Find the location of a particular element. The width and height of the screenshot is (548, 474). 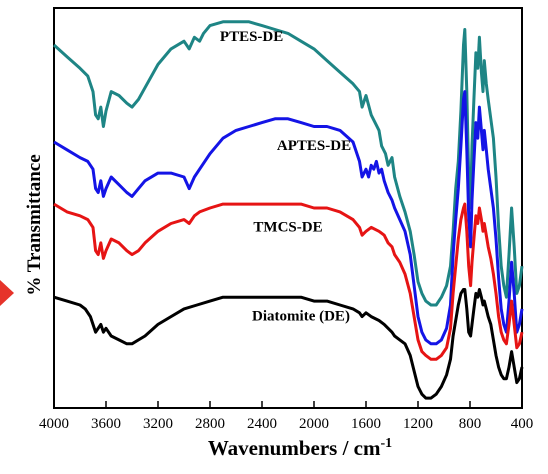

x-tick-label-5: 2000 is located at coordinates (314, 424).